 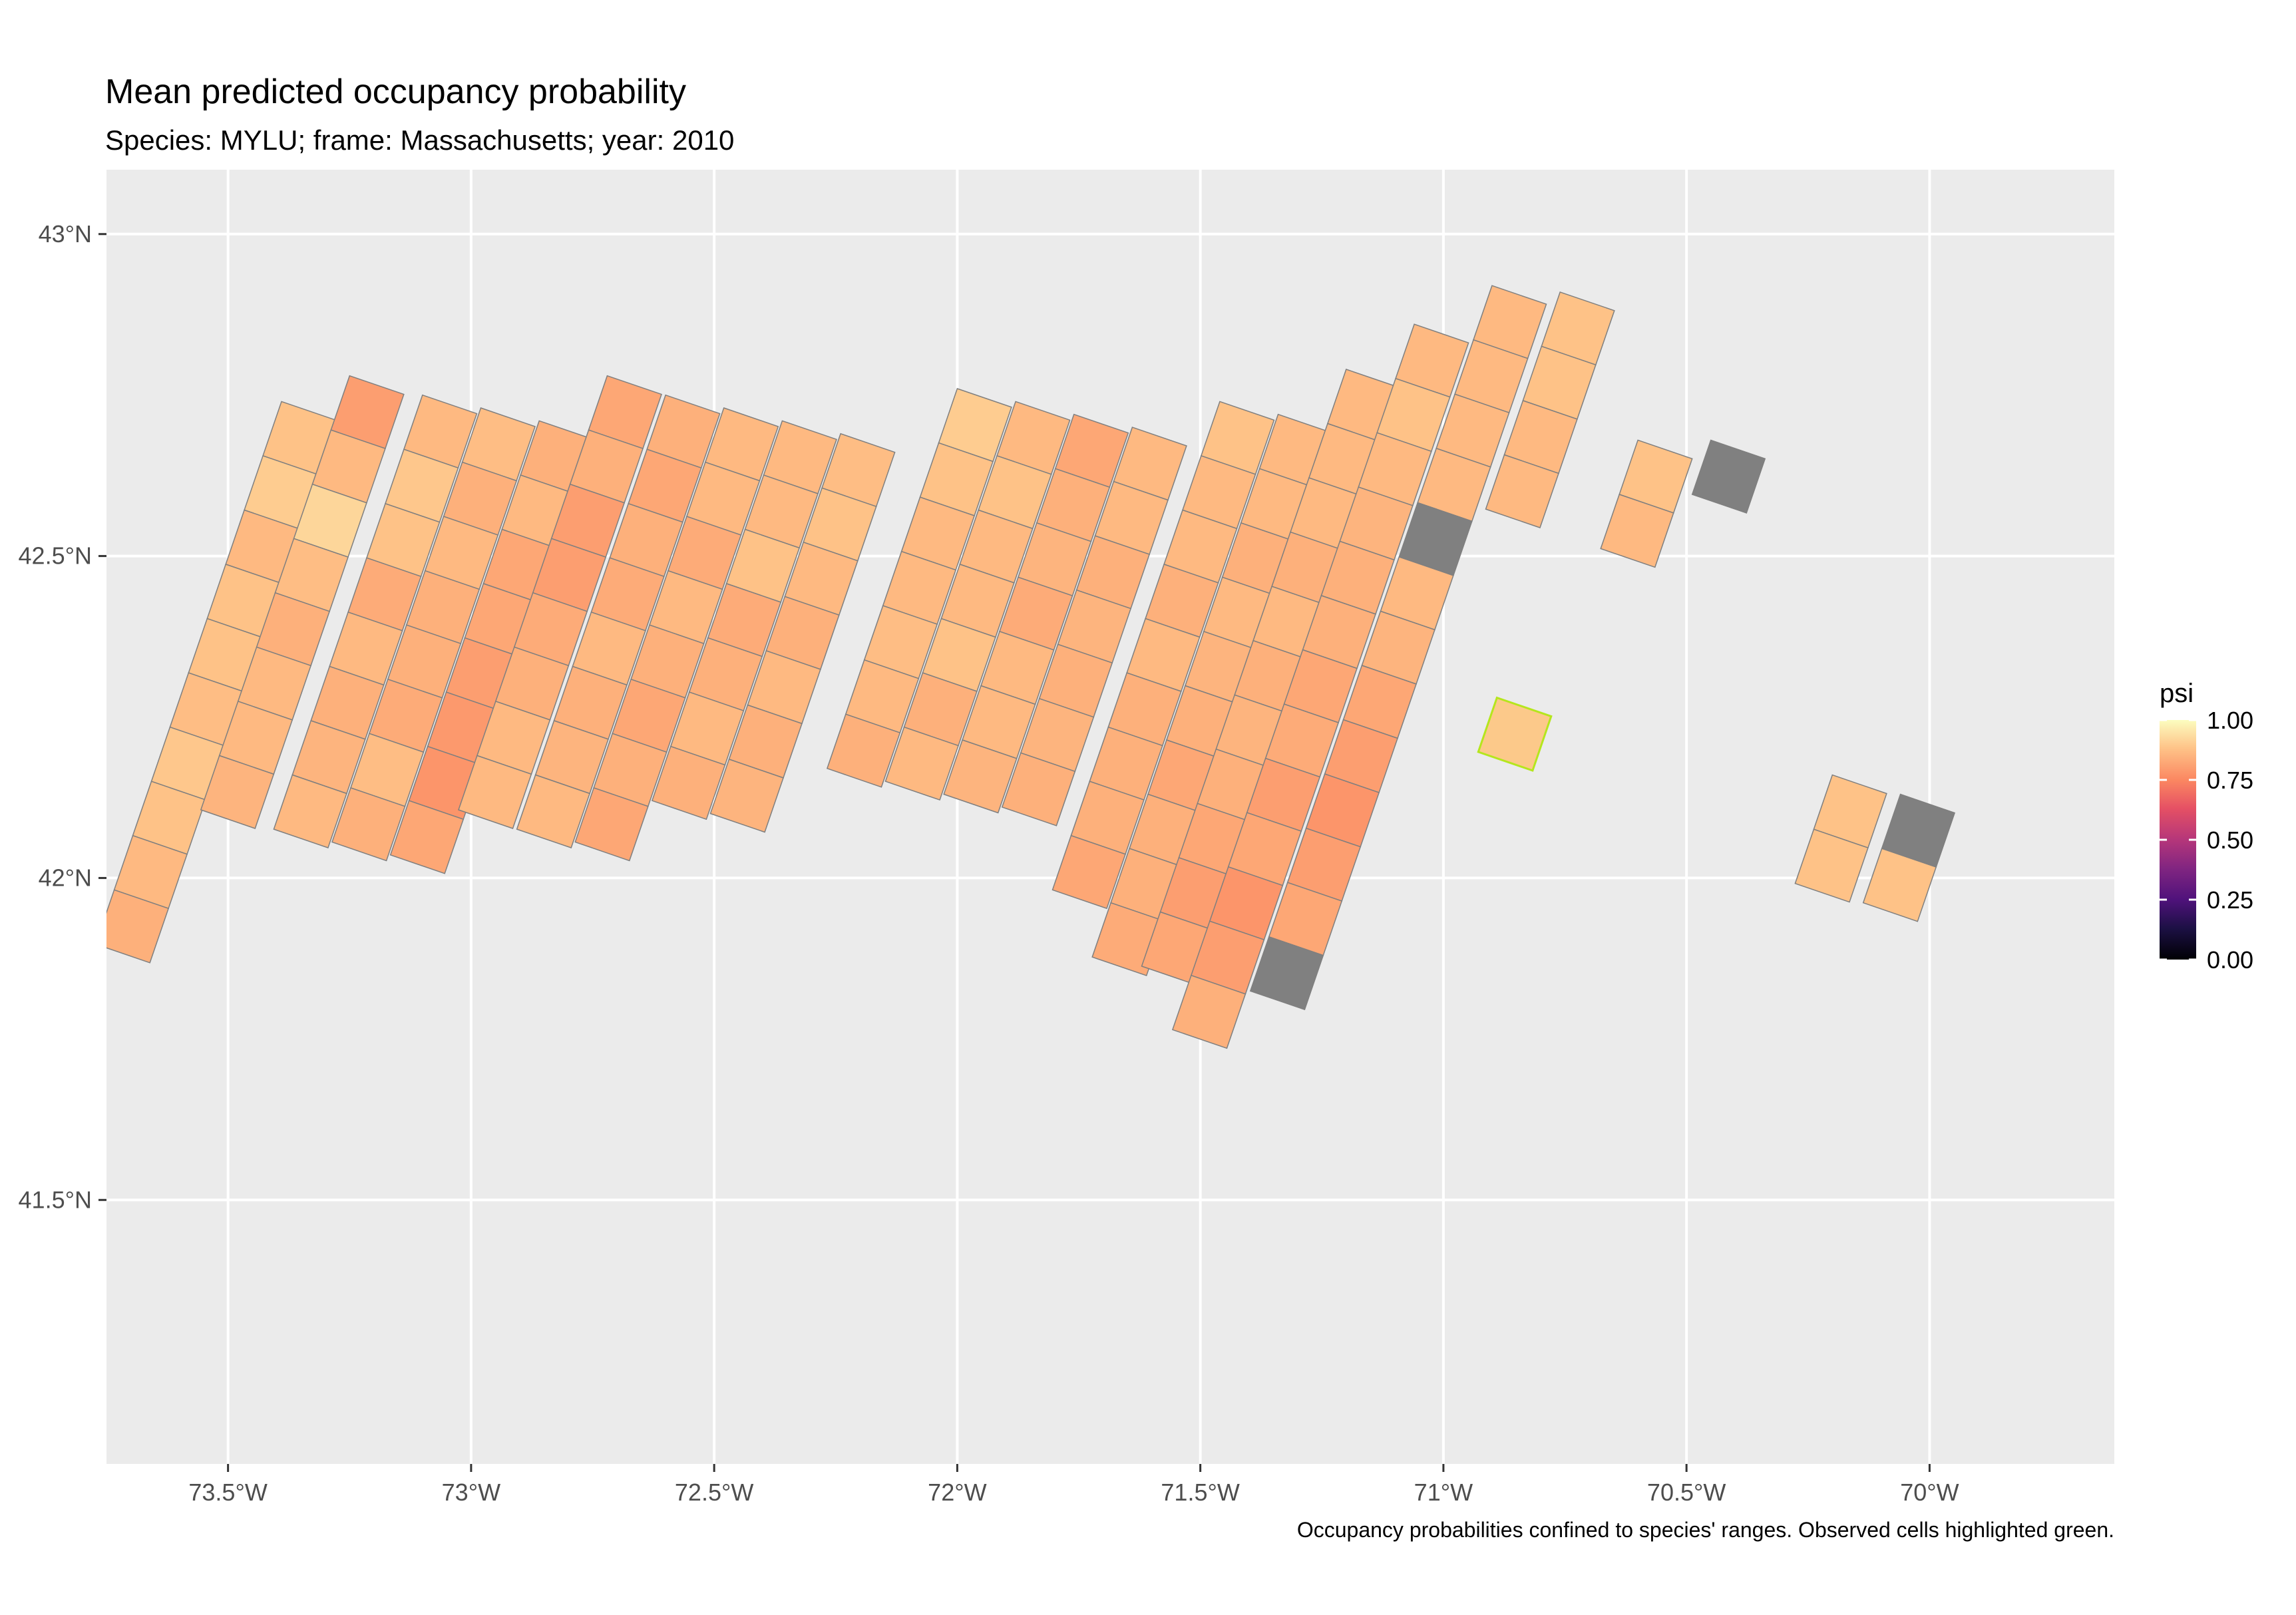 I want to click on legend-label-1: 0.75, so click(x=2230, y=780).